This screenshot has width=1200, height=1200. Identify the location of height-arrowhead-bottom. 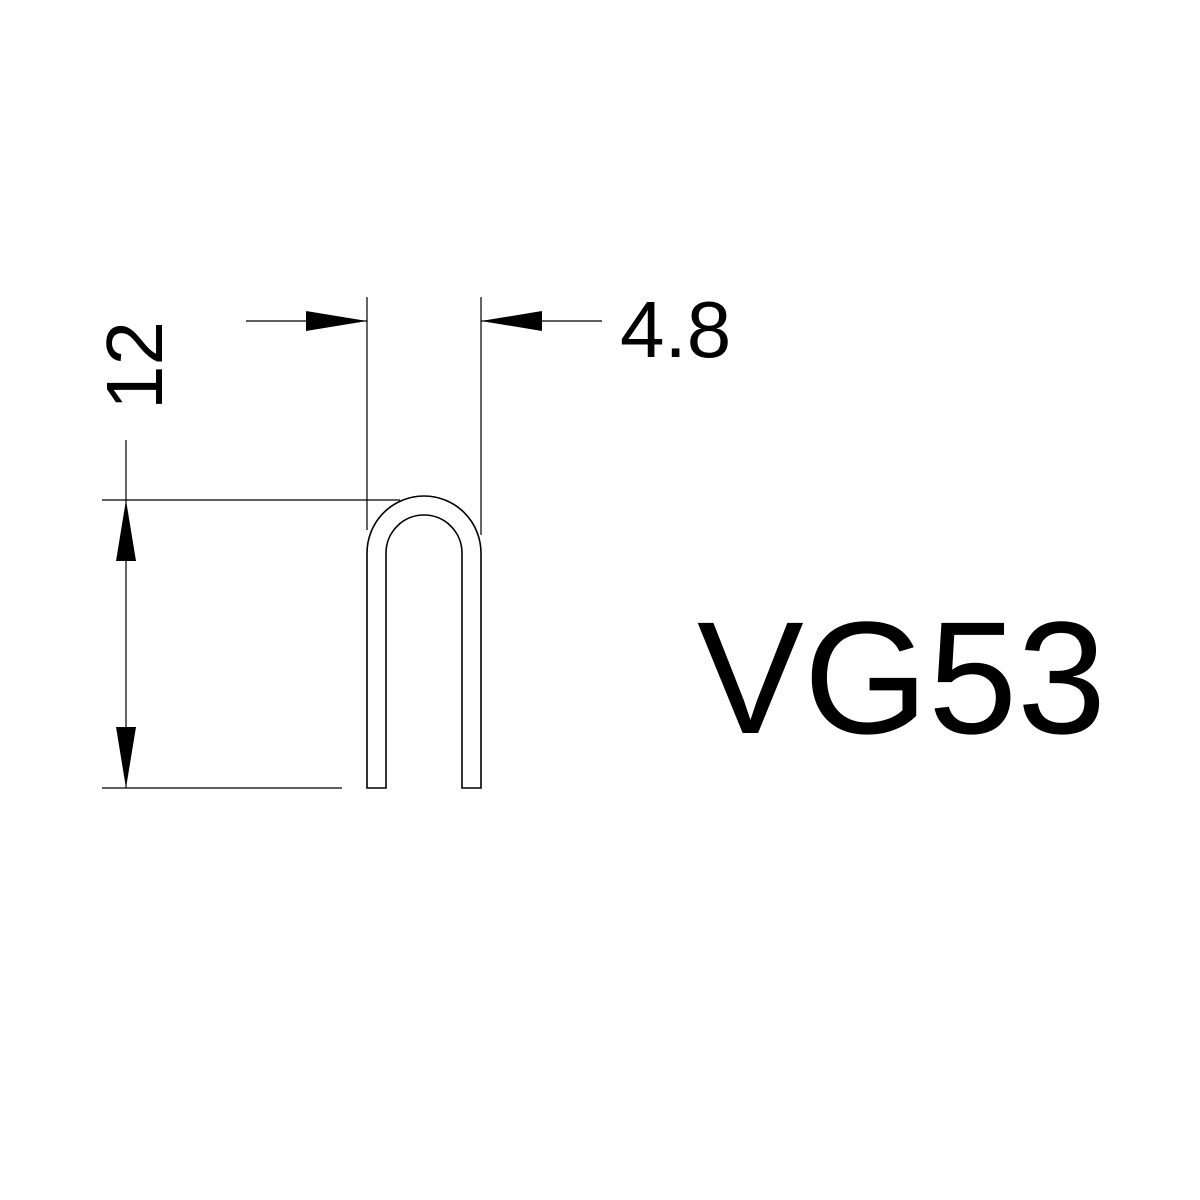
(126, 757).